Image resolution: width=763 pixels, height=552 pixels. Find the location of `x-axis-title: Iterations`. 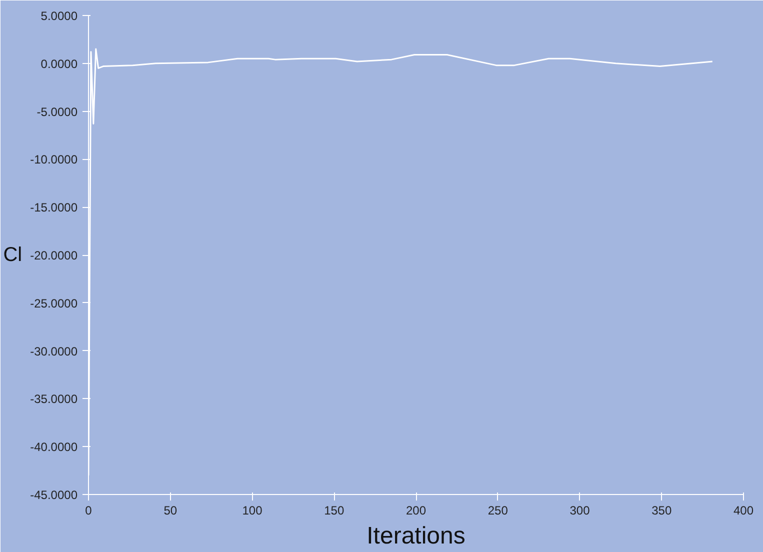

x-axis-title: Iterations is located at coordinates (416, 536).